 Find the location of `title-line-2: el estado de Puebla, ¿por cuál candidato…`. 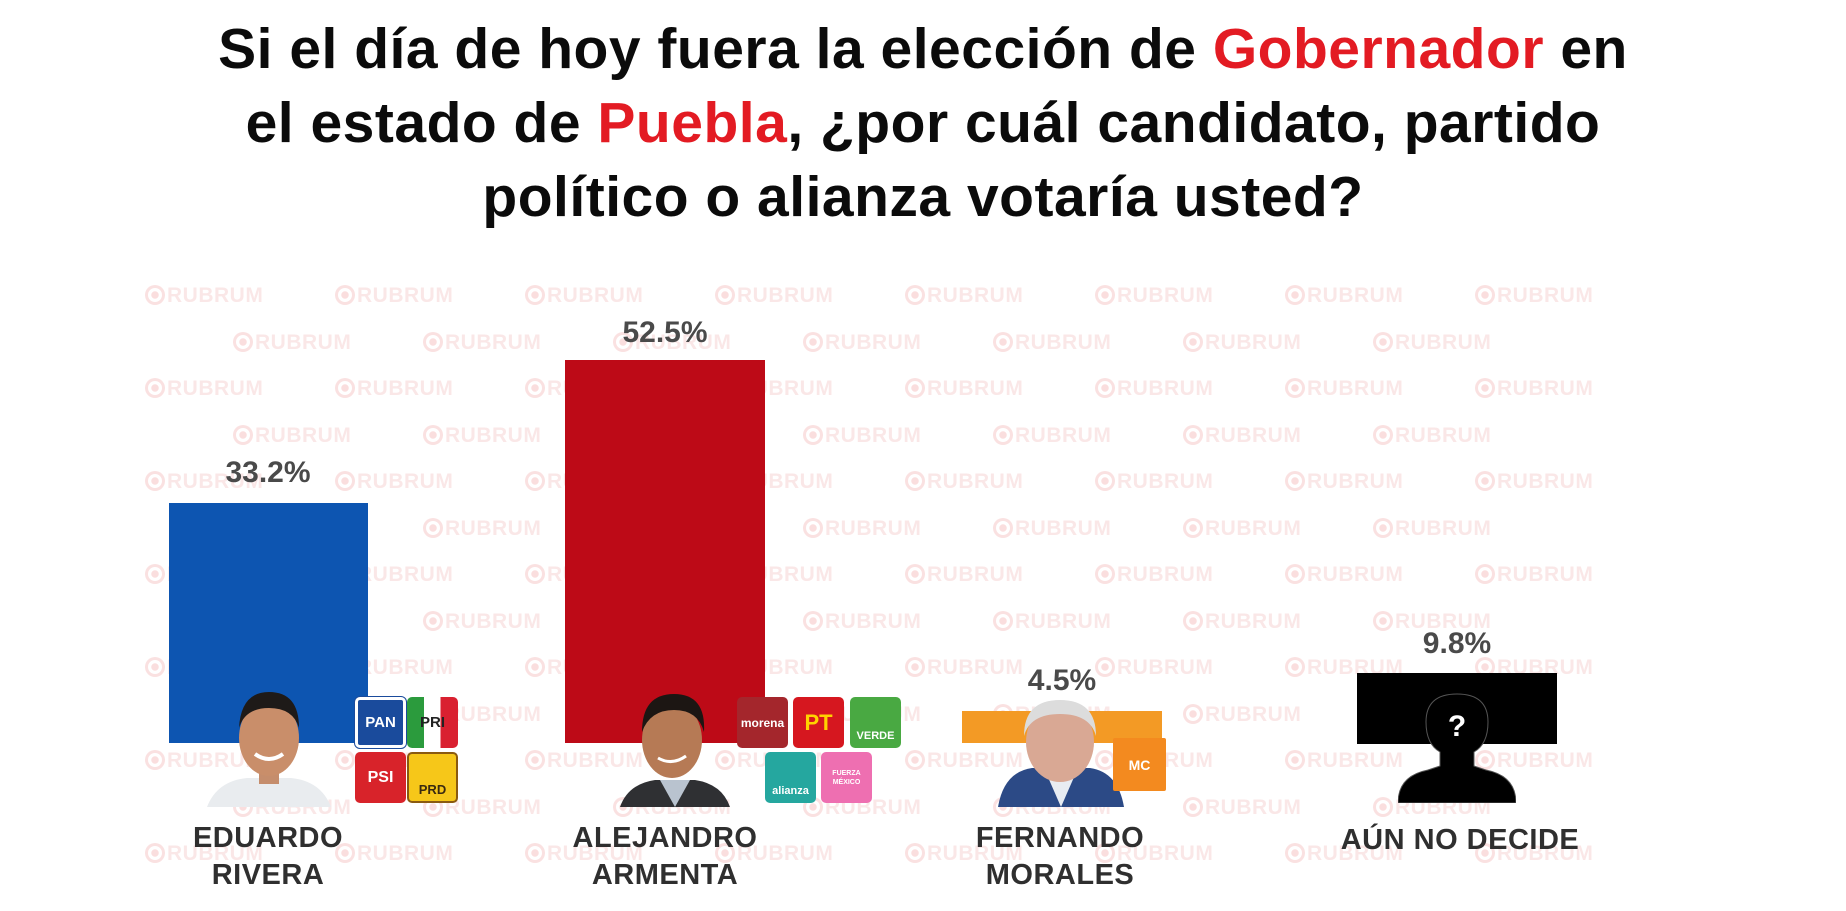

title-line-2: el estado de Puebla, ¿por cuál candidato… is located at coordinates (923, 123).